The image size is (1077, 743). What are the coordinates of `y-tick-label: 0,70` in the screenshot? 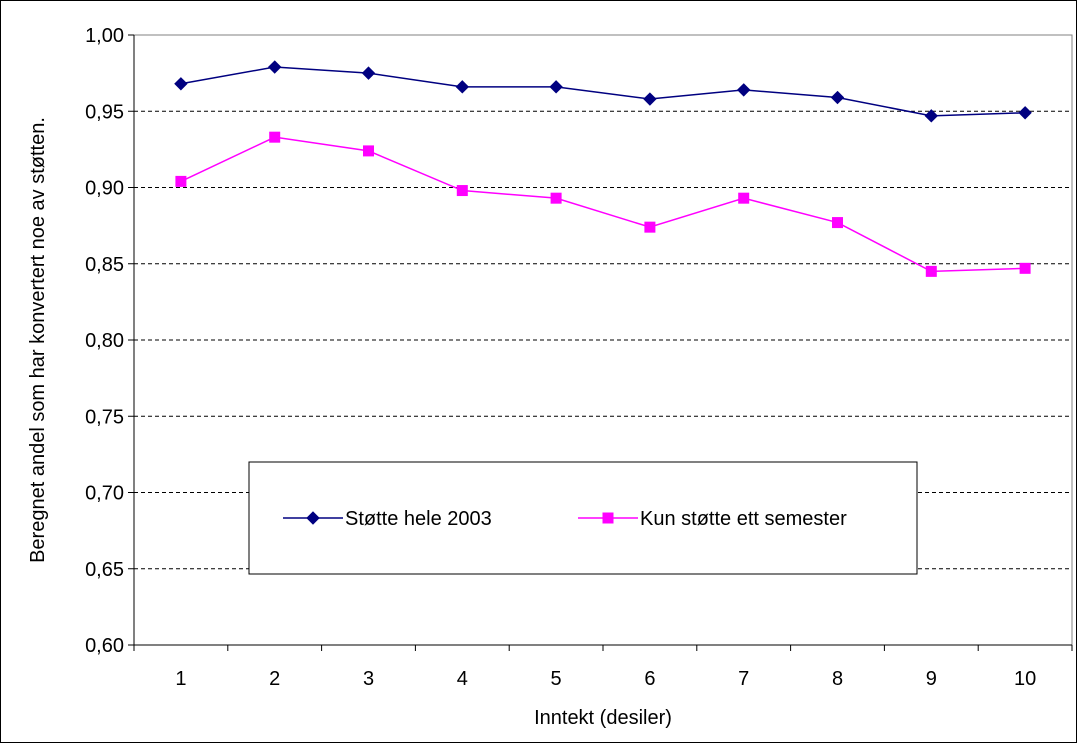 It's located at (104, 494).